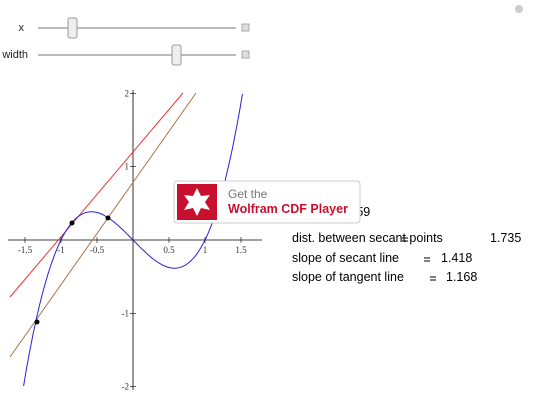 The image size is (535, 405). What do you see at coordinates (126, 387) in the screenshot?
I see `y-tick-label: -2` at bounding box center [126, 387].